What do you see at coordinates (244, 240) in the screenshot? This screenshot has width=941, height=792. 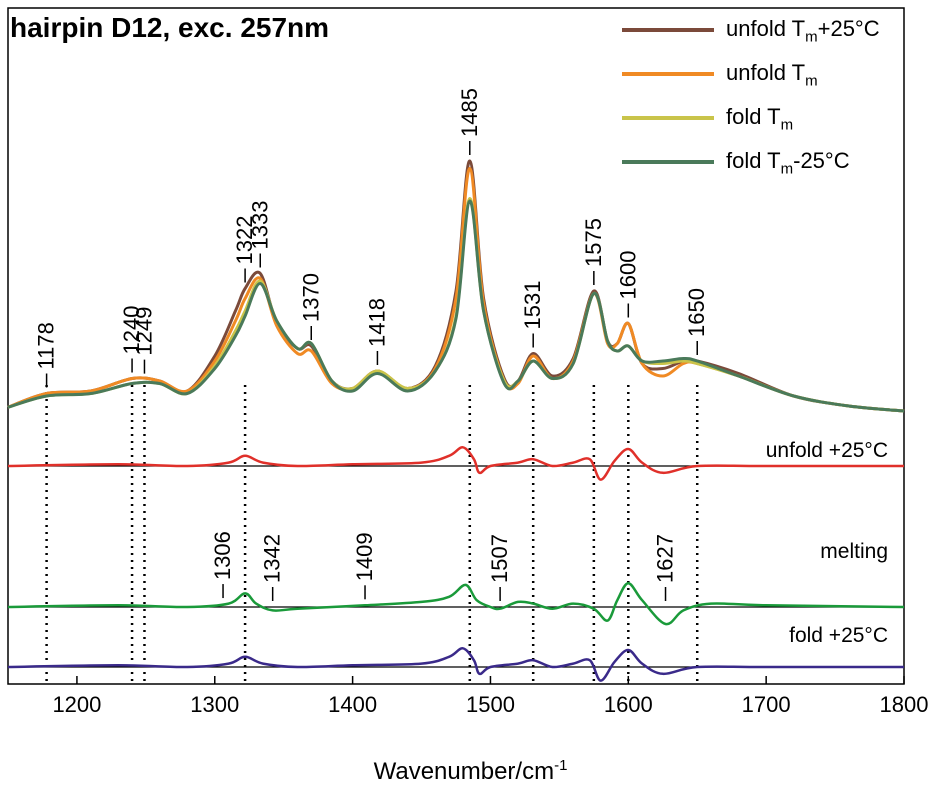 I see `peak-label: 1322` at bounding box center [244, 240].